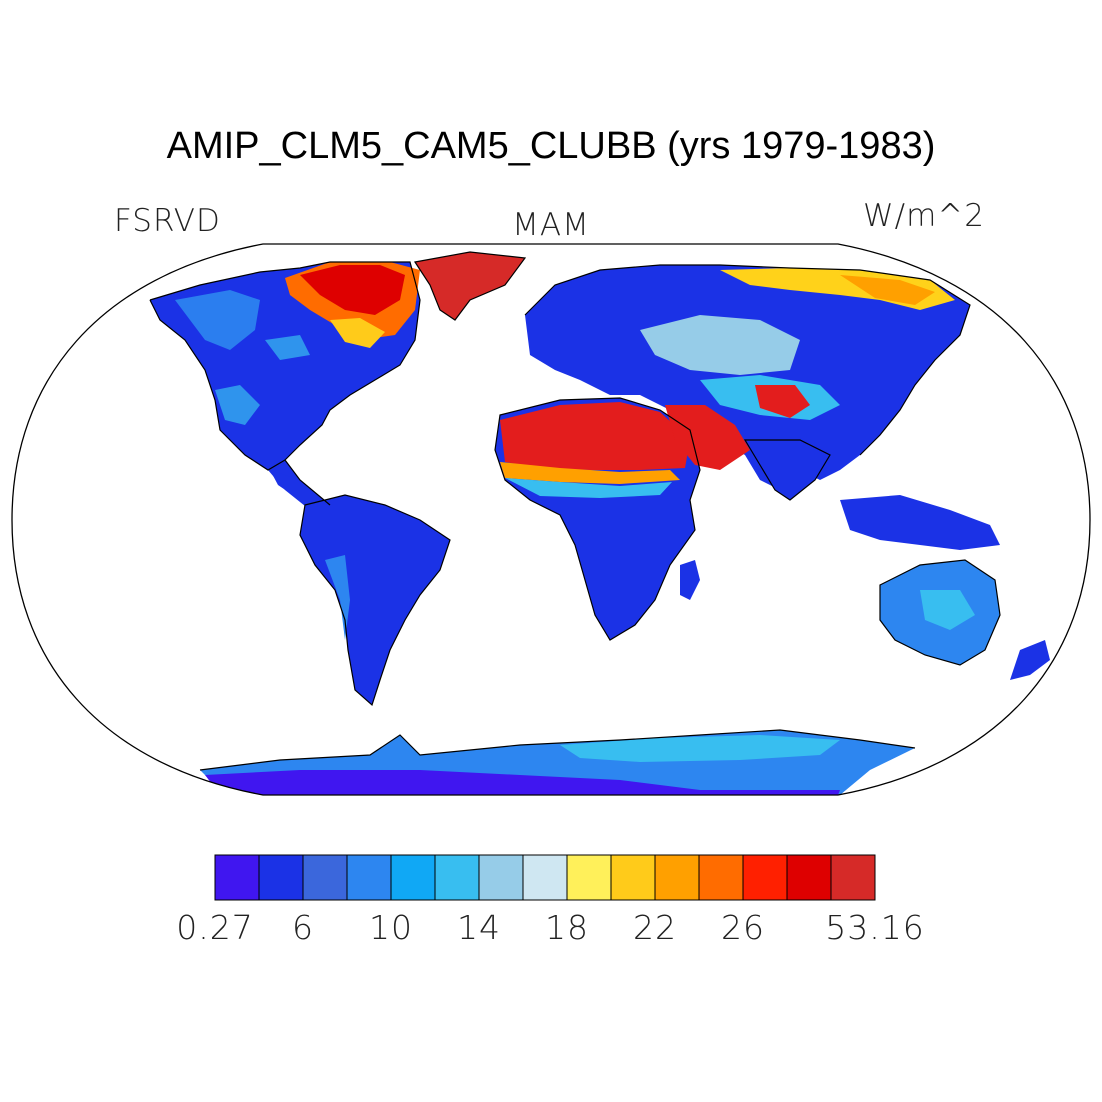  What do you see at coordinates (588, 488) in the screenshot?
I see `sahel-light` at bounding box center [588, 488].